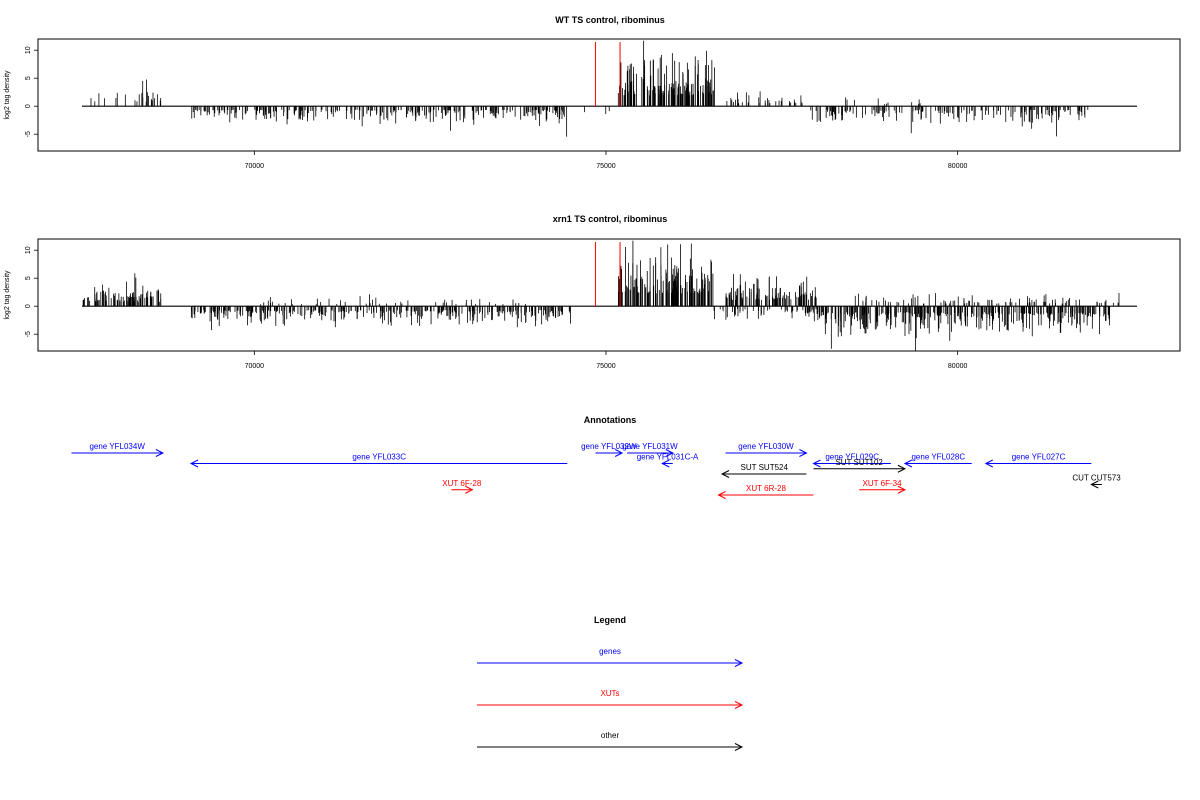 The image size is (1200, 800). Describe the element at coordinates (462, 483) in the screenshot. I see `feature-label: XUT 6F-28` at that location.